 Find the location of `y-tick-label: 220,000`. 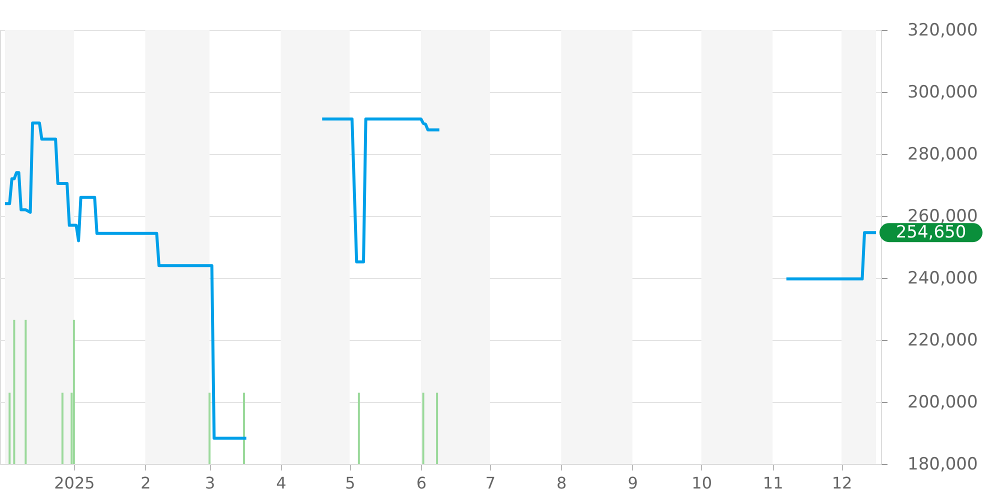

y-tick-label: 220,000 is located at coordinates (943, 340).